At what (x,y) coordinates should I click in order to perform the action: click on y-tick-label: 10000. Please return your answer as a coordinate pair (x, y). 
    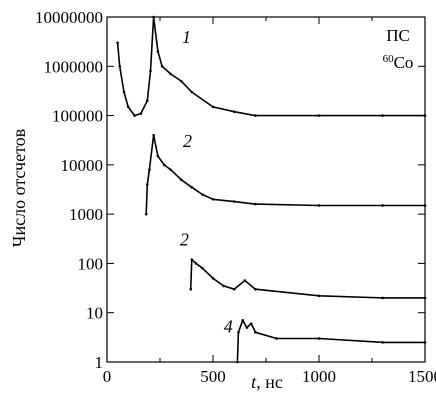
    Looking at the image, I should click on (82, 165).